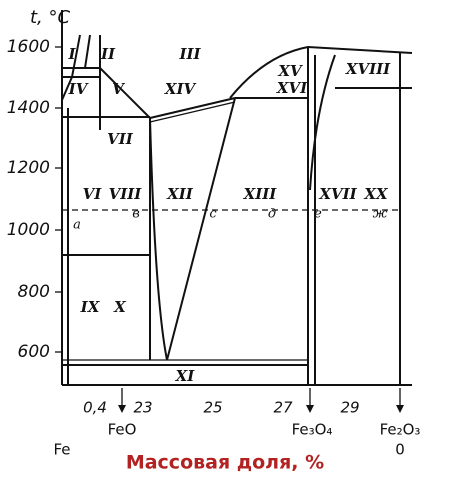 This screenshot has height=483, width=450. Describe the element at coordinates (376, 194) in the screenshot. I see `region-label: XX` at that location.